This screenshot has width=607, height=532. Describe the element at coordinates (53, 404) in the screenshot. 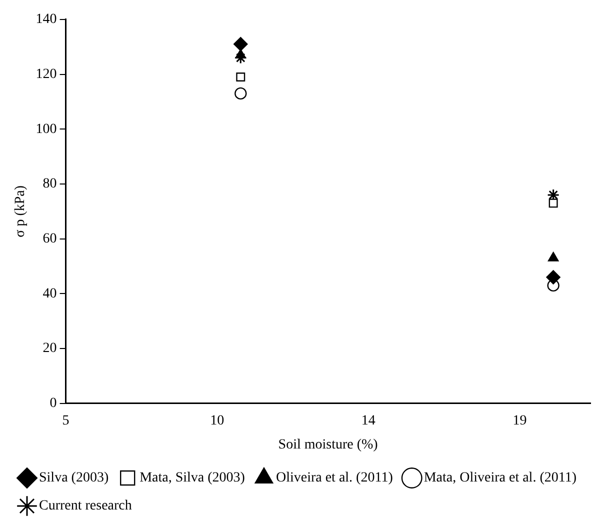

I see `y-tick-label: 0` at that location.